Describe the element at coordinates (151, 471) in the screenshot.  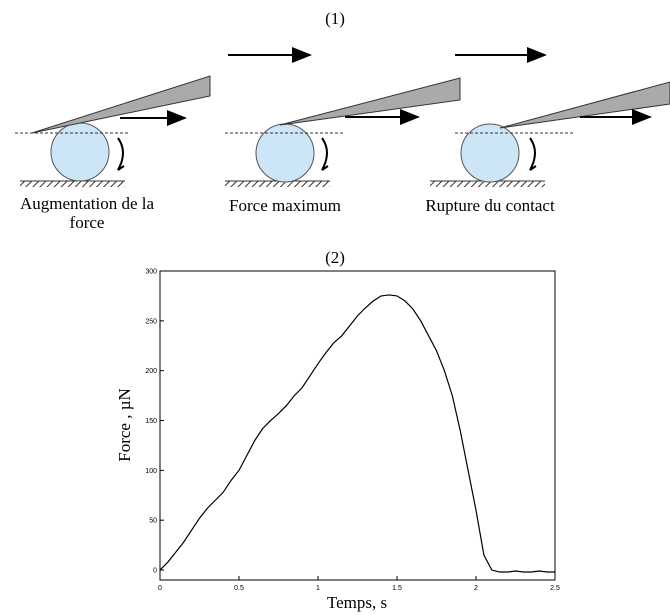
I see `y-tick-label: 100` at that location.